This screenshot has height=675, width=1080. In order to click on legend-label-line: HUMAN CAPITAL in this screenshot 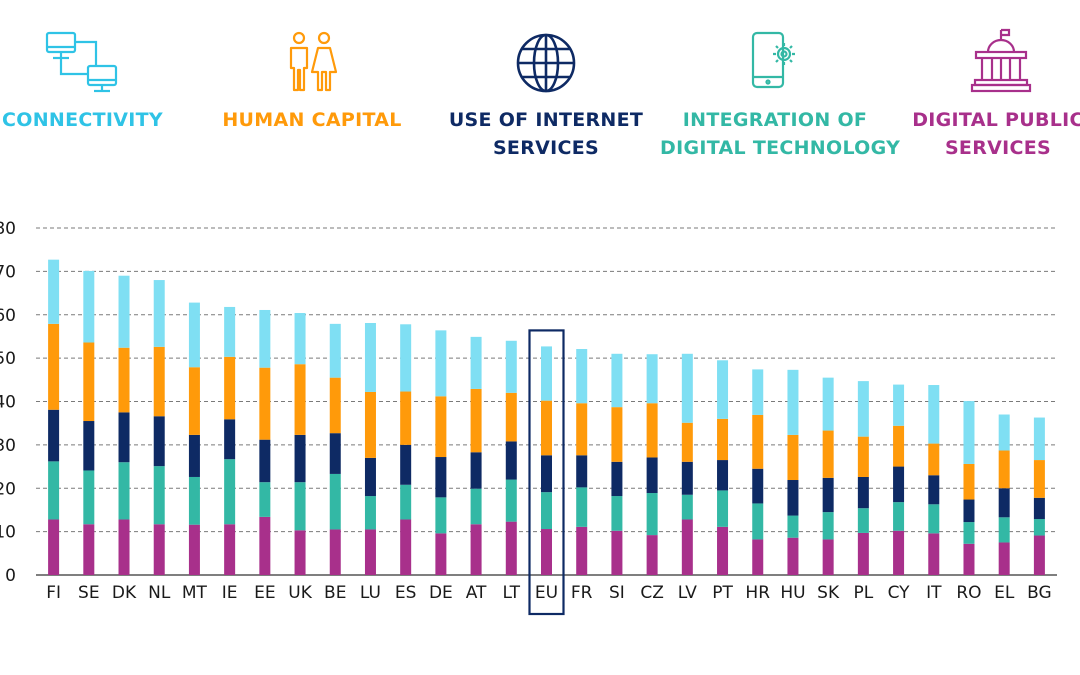, I will do `click(312, 120)`.